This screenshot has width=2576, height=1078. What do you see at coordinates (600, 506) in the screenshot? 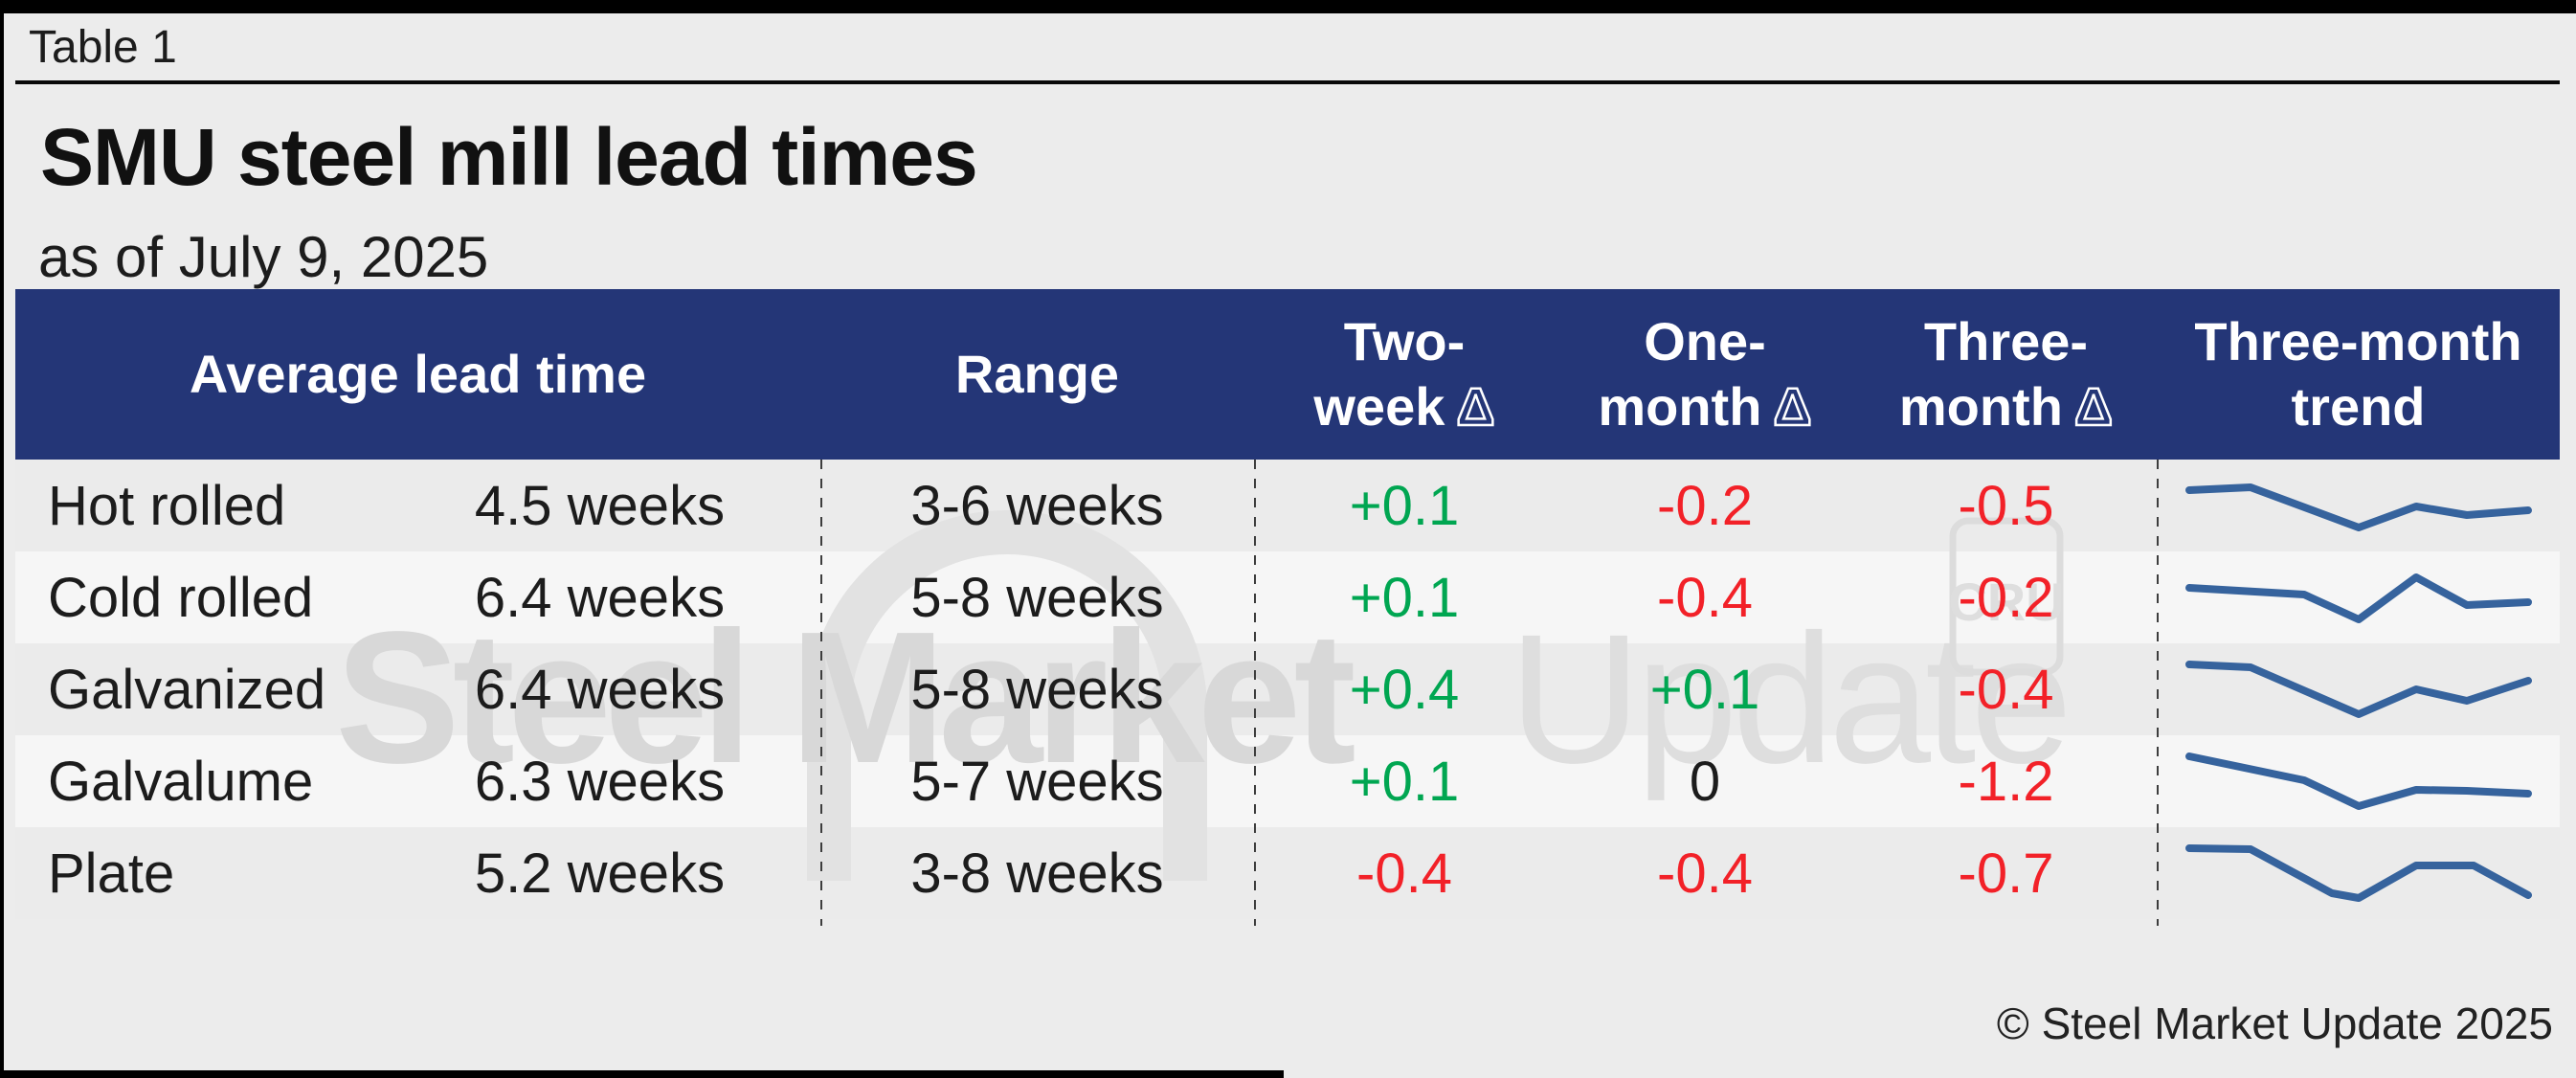
I see `average-lead-time-cell: 4.5 weeks` at bounding box center [600, 506].